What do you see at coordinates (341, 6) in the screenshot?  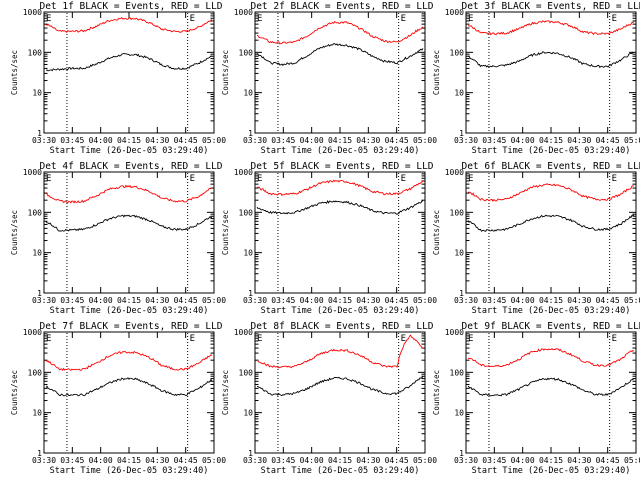 I see `chart-title: Det 2f BLACK = Events, RED = LLD` at bounding box center [341, 6].